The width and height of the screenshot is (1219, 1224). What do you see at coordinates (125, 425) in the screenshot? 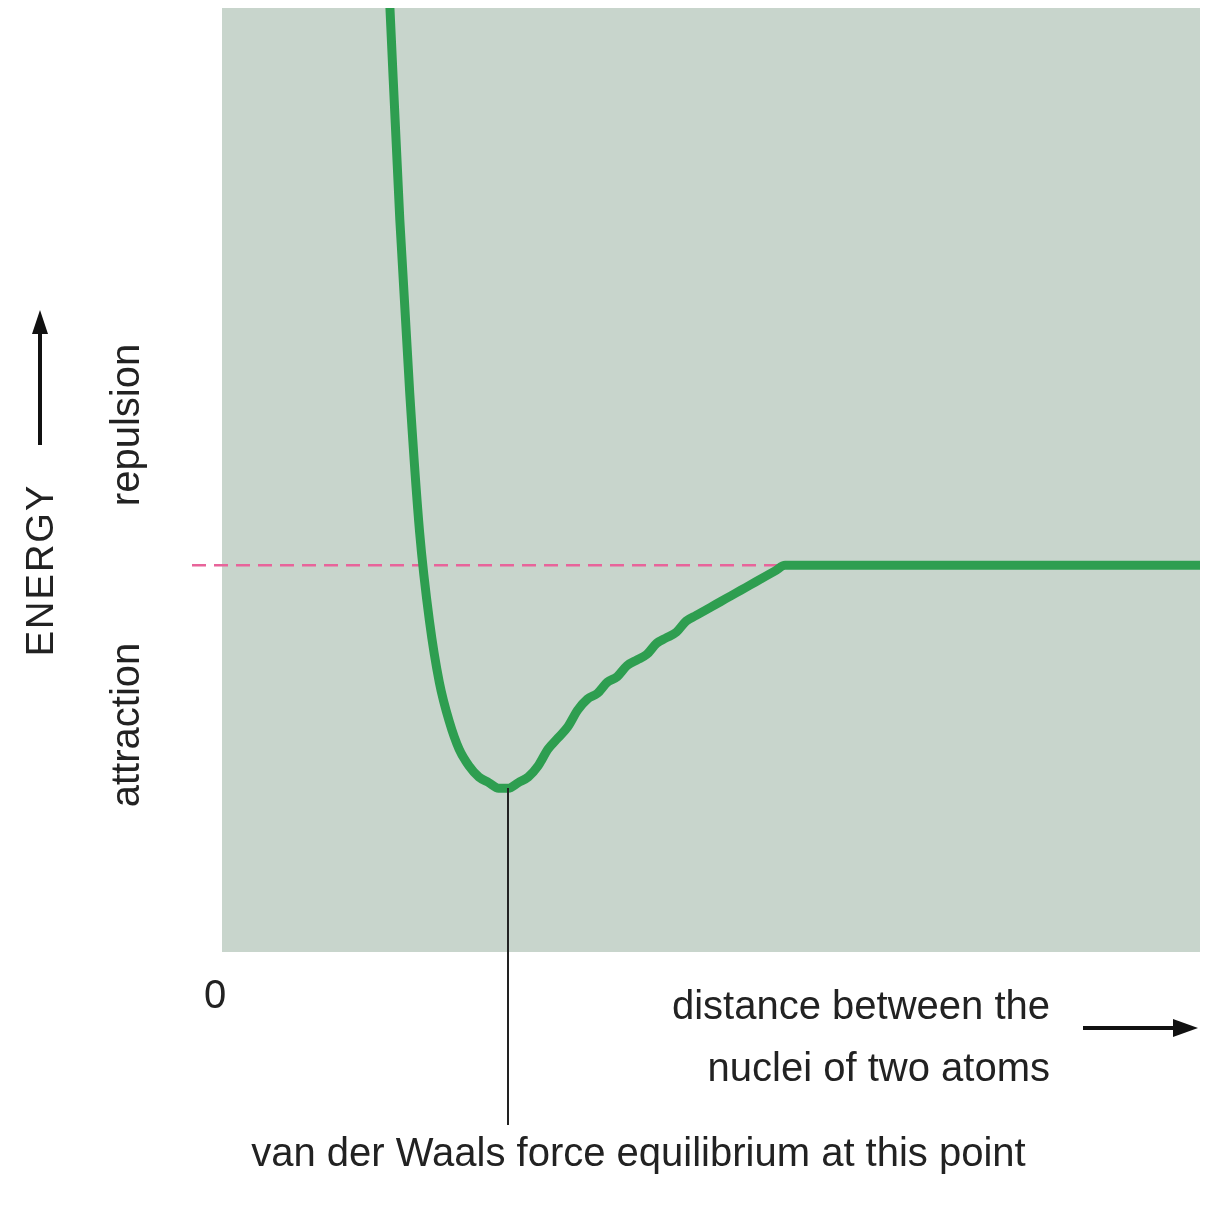
I see `text: repulsion` at bounding box center [125, 425].